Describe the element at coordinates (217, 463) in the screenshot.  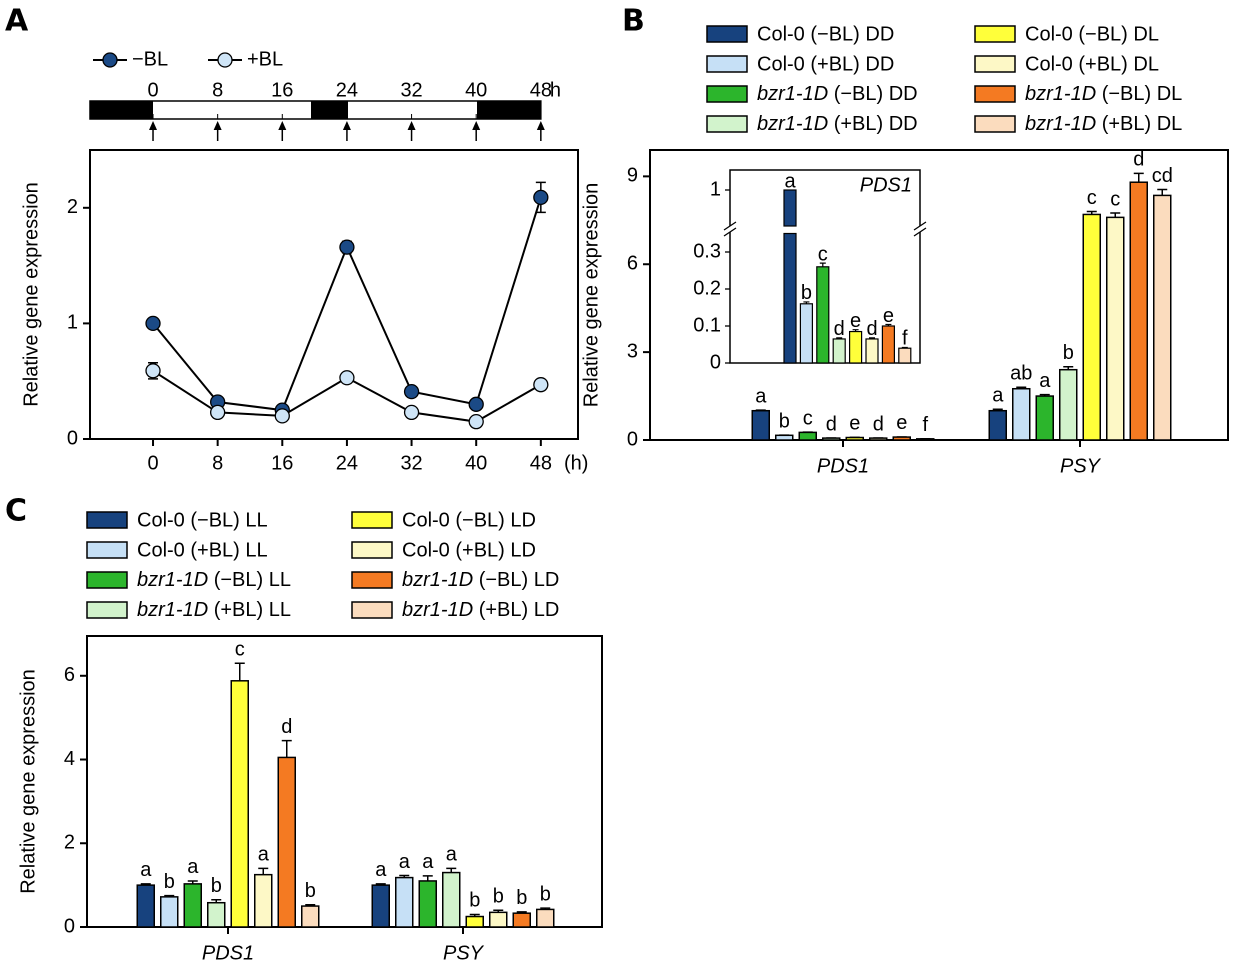
I see `x-tick-label: 8` at that location.